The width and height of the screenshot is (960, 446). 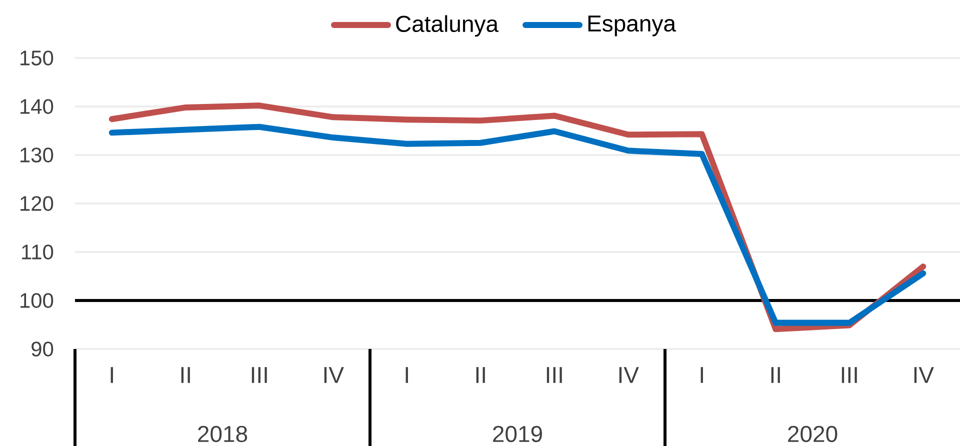 I want to click on y-tick-label: 130, so click(x=37, y=155).